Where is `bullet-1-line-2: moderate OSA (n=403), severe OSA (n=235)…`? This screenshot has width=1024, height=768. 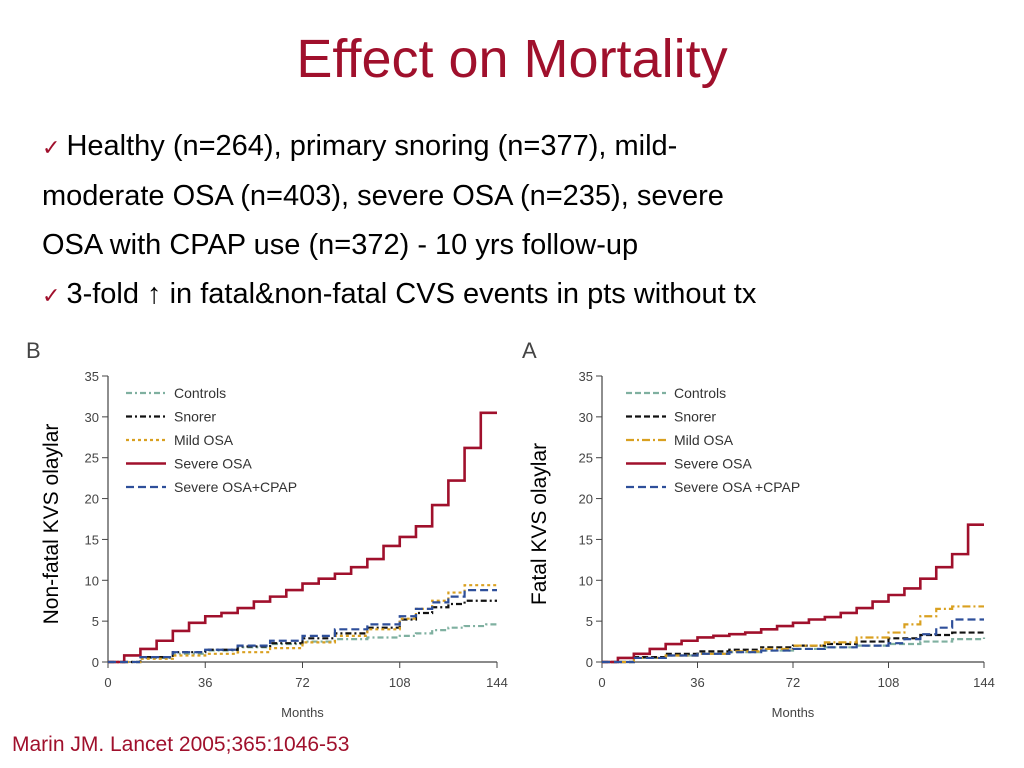
bullet-1-line-2: moderate OSA (n=403), severe OSA (n=235)… is located at coordinates (383, 196).